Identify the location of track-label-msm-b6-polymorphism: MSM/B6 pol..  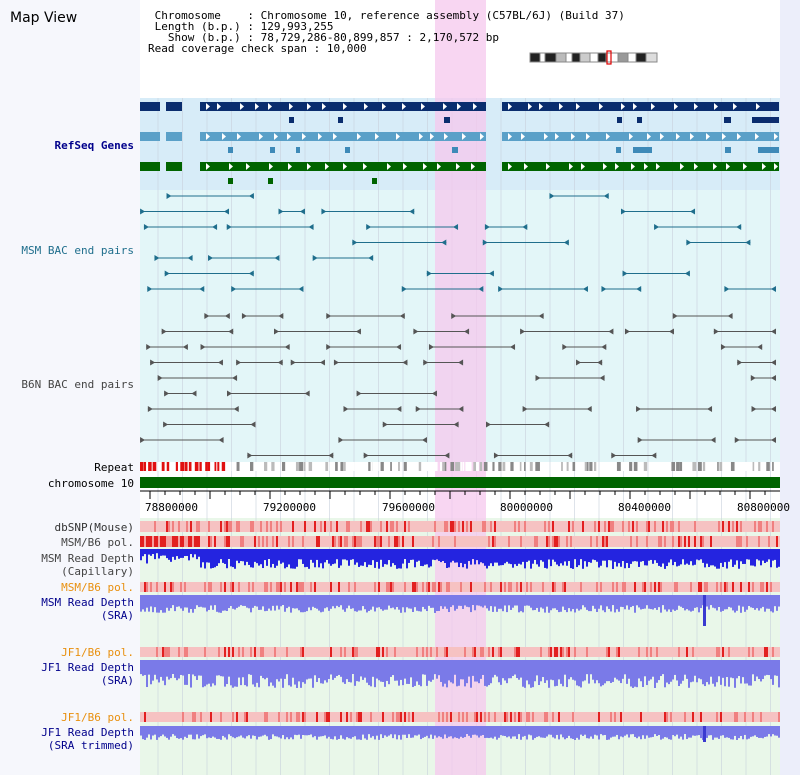
(97, 542).